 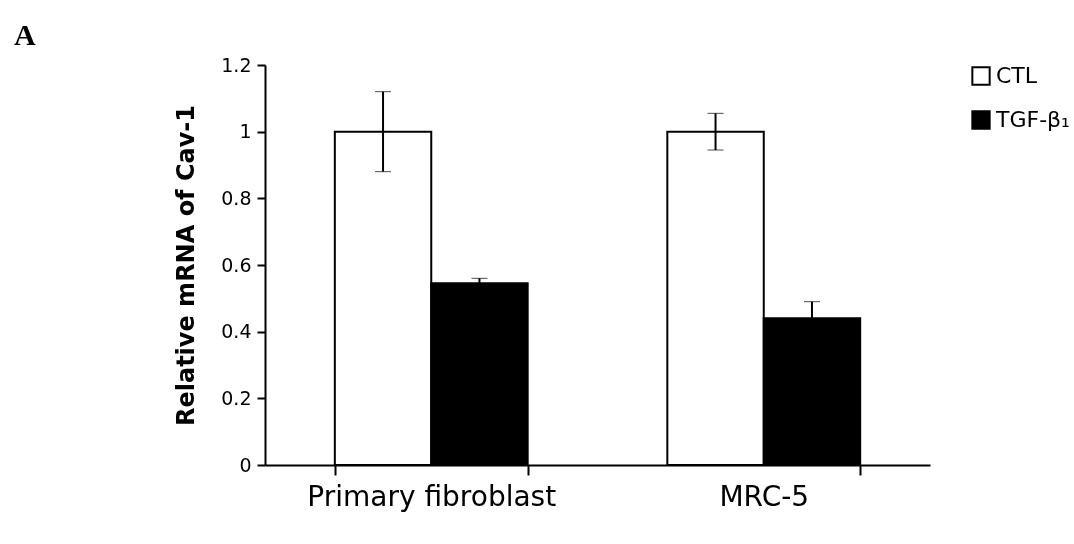 What do you see at coordinates (1017, 75) in the screenshot?
I see `legend-label: CTL` at bounding box center [1017, 75].